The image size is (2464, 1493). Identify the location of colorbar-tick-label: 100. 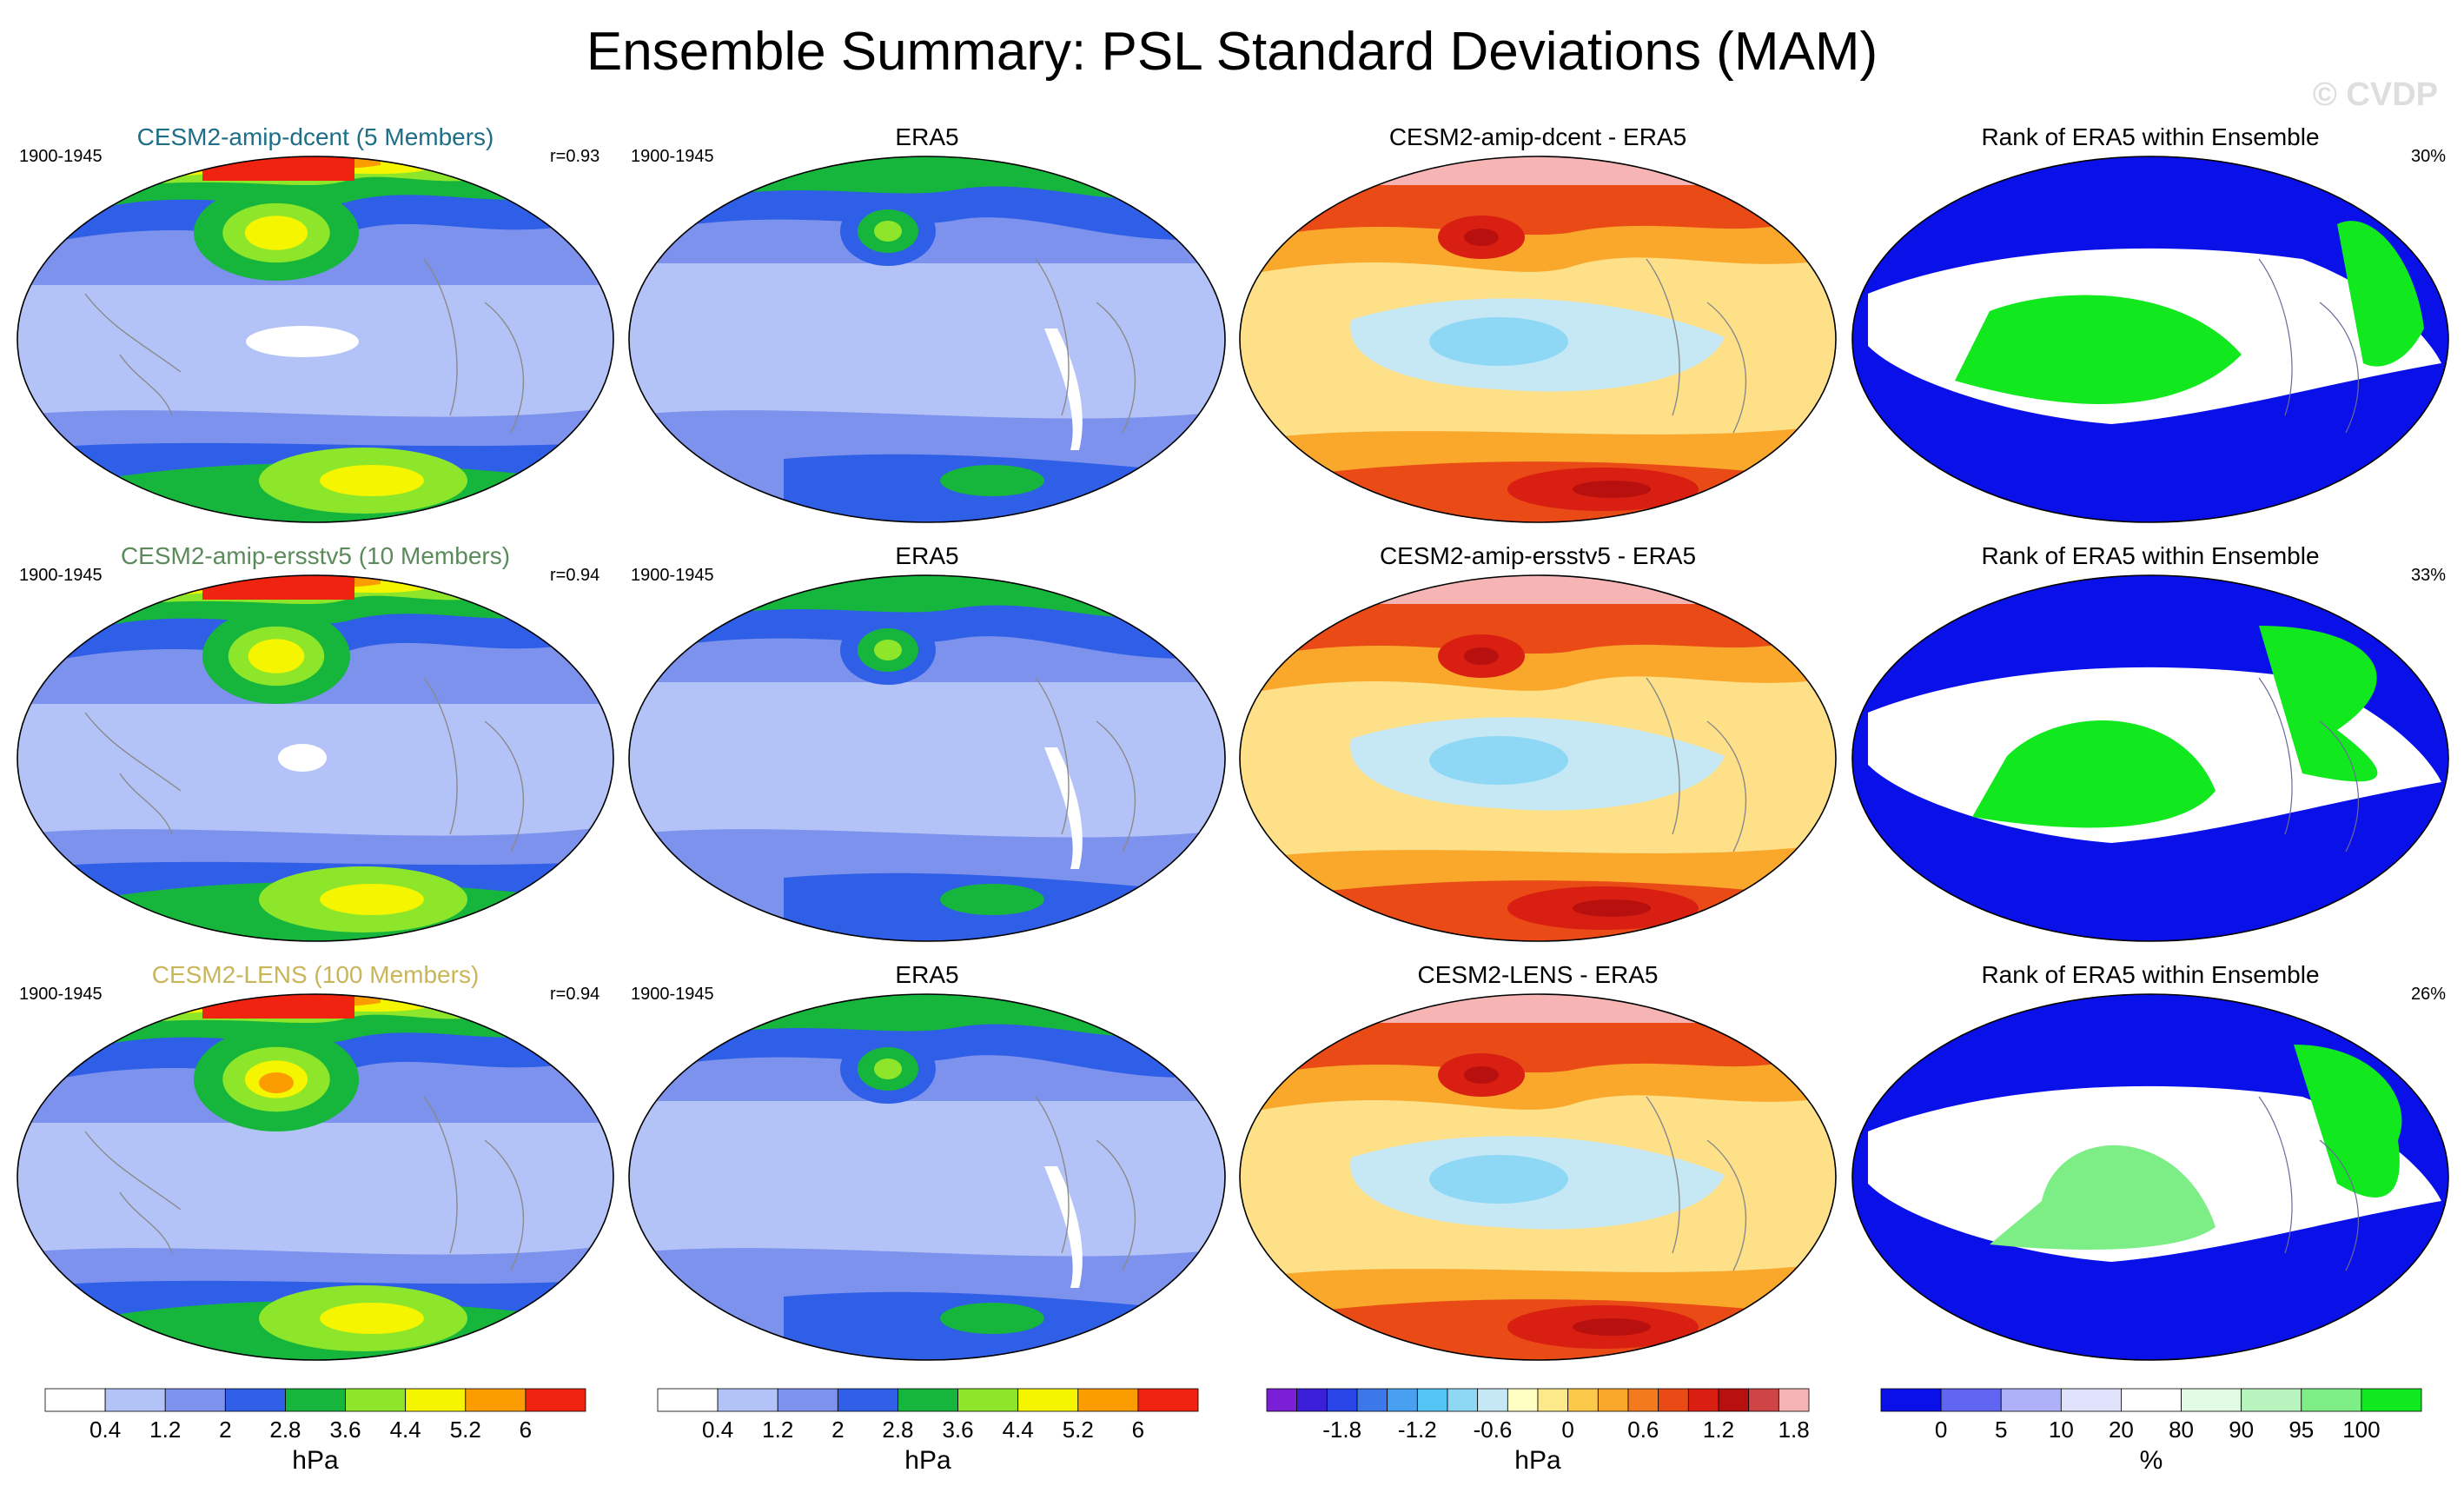
(2361, 1430).